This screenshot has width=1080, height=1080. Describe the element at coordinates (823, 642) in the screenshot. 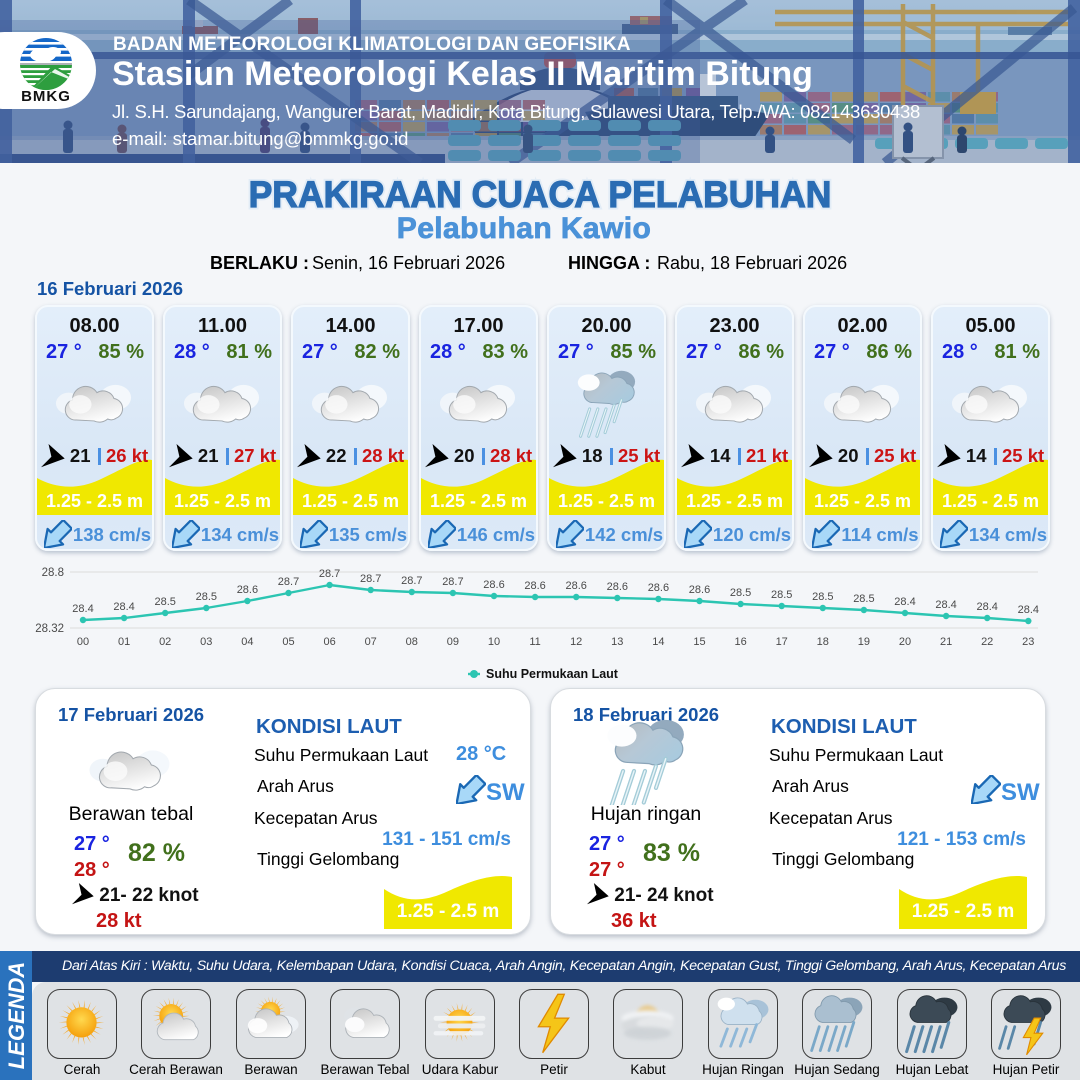

I see `svg-text: 18` at that location.